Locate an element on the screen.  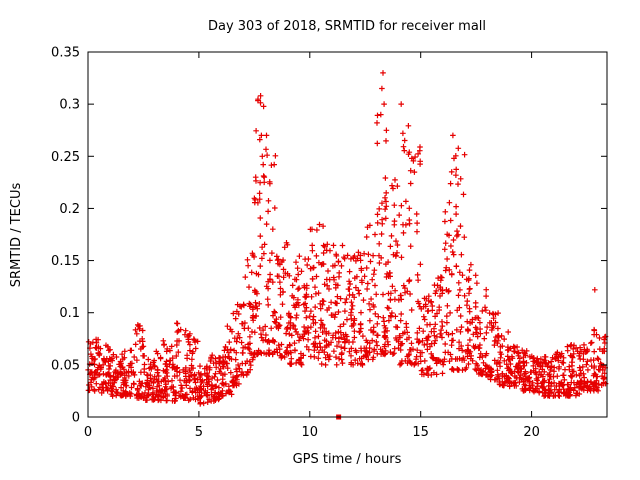
y-tick-label: 0.15 is located at coordinates (65, 261).